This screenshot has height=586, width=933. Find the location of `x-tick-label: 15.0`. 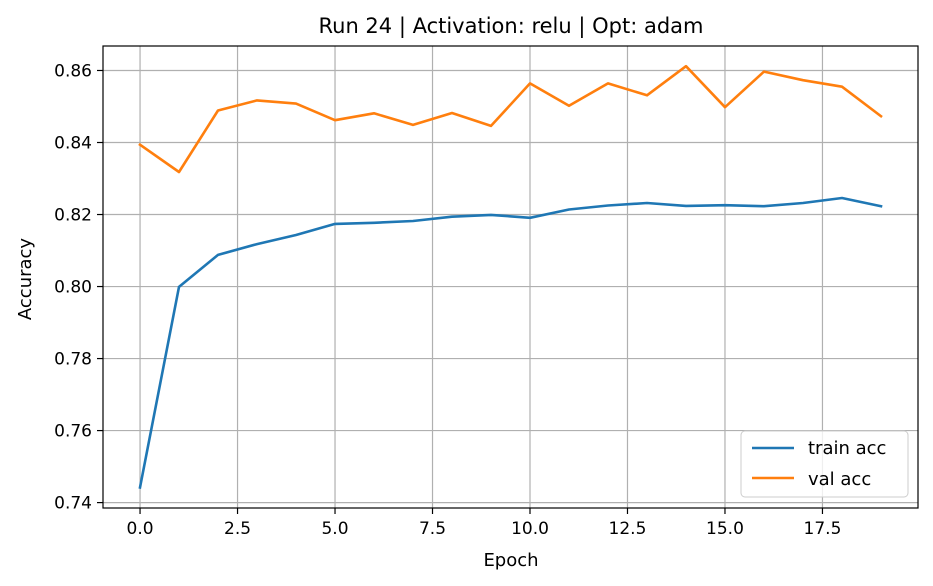

x-tick-label: 15.0 is located at coordinates (725, 529).